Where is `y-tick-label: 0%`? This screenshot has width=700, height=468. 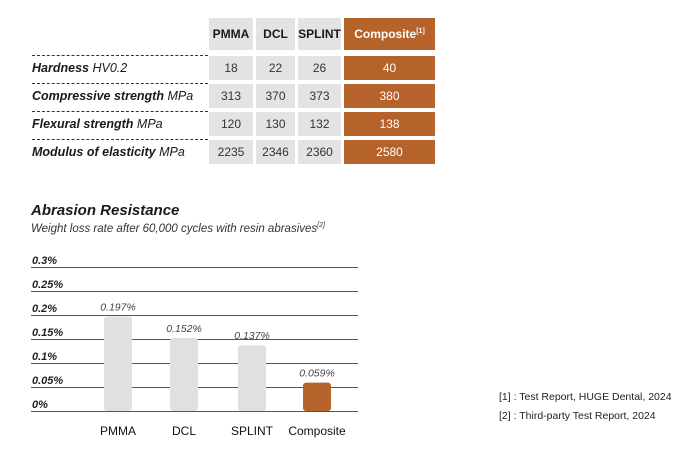 y-tick-label: 0% is located at coordinates (40, 405).